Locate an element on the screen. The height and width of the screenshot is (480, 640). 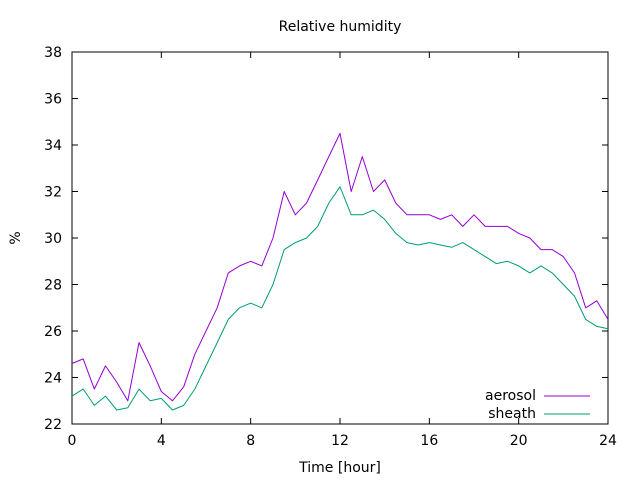
x-tick-label: 12 is located at coordinates (340, 441).